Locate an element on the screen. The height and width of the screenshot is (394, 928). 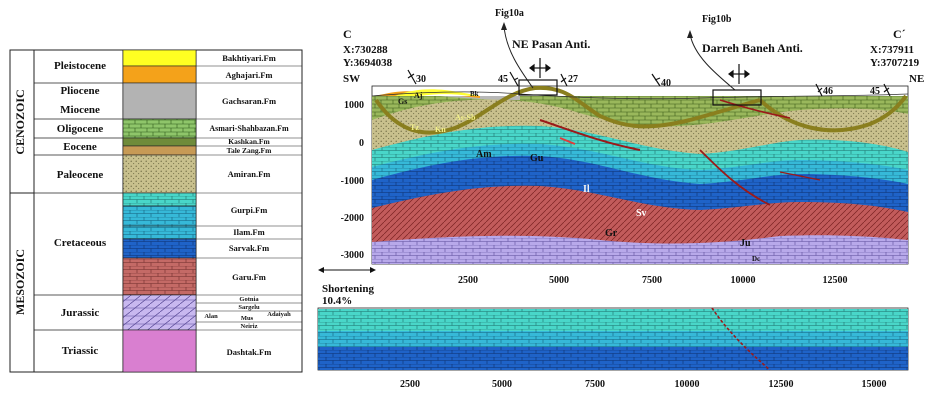
era-cenozoic: CENOZOIC is located at coordinates (20, 121).